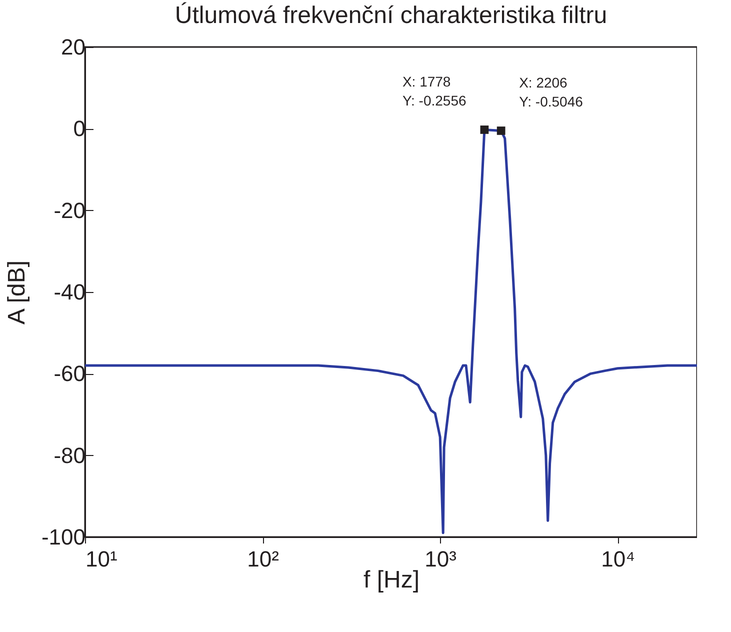  I want to click on x-tick-label: 10³, so click(440, 559).